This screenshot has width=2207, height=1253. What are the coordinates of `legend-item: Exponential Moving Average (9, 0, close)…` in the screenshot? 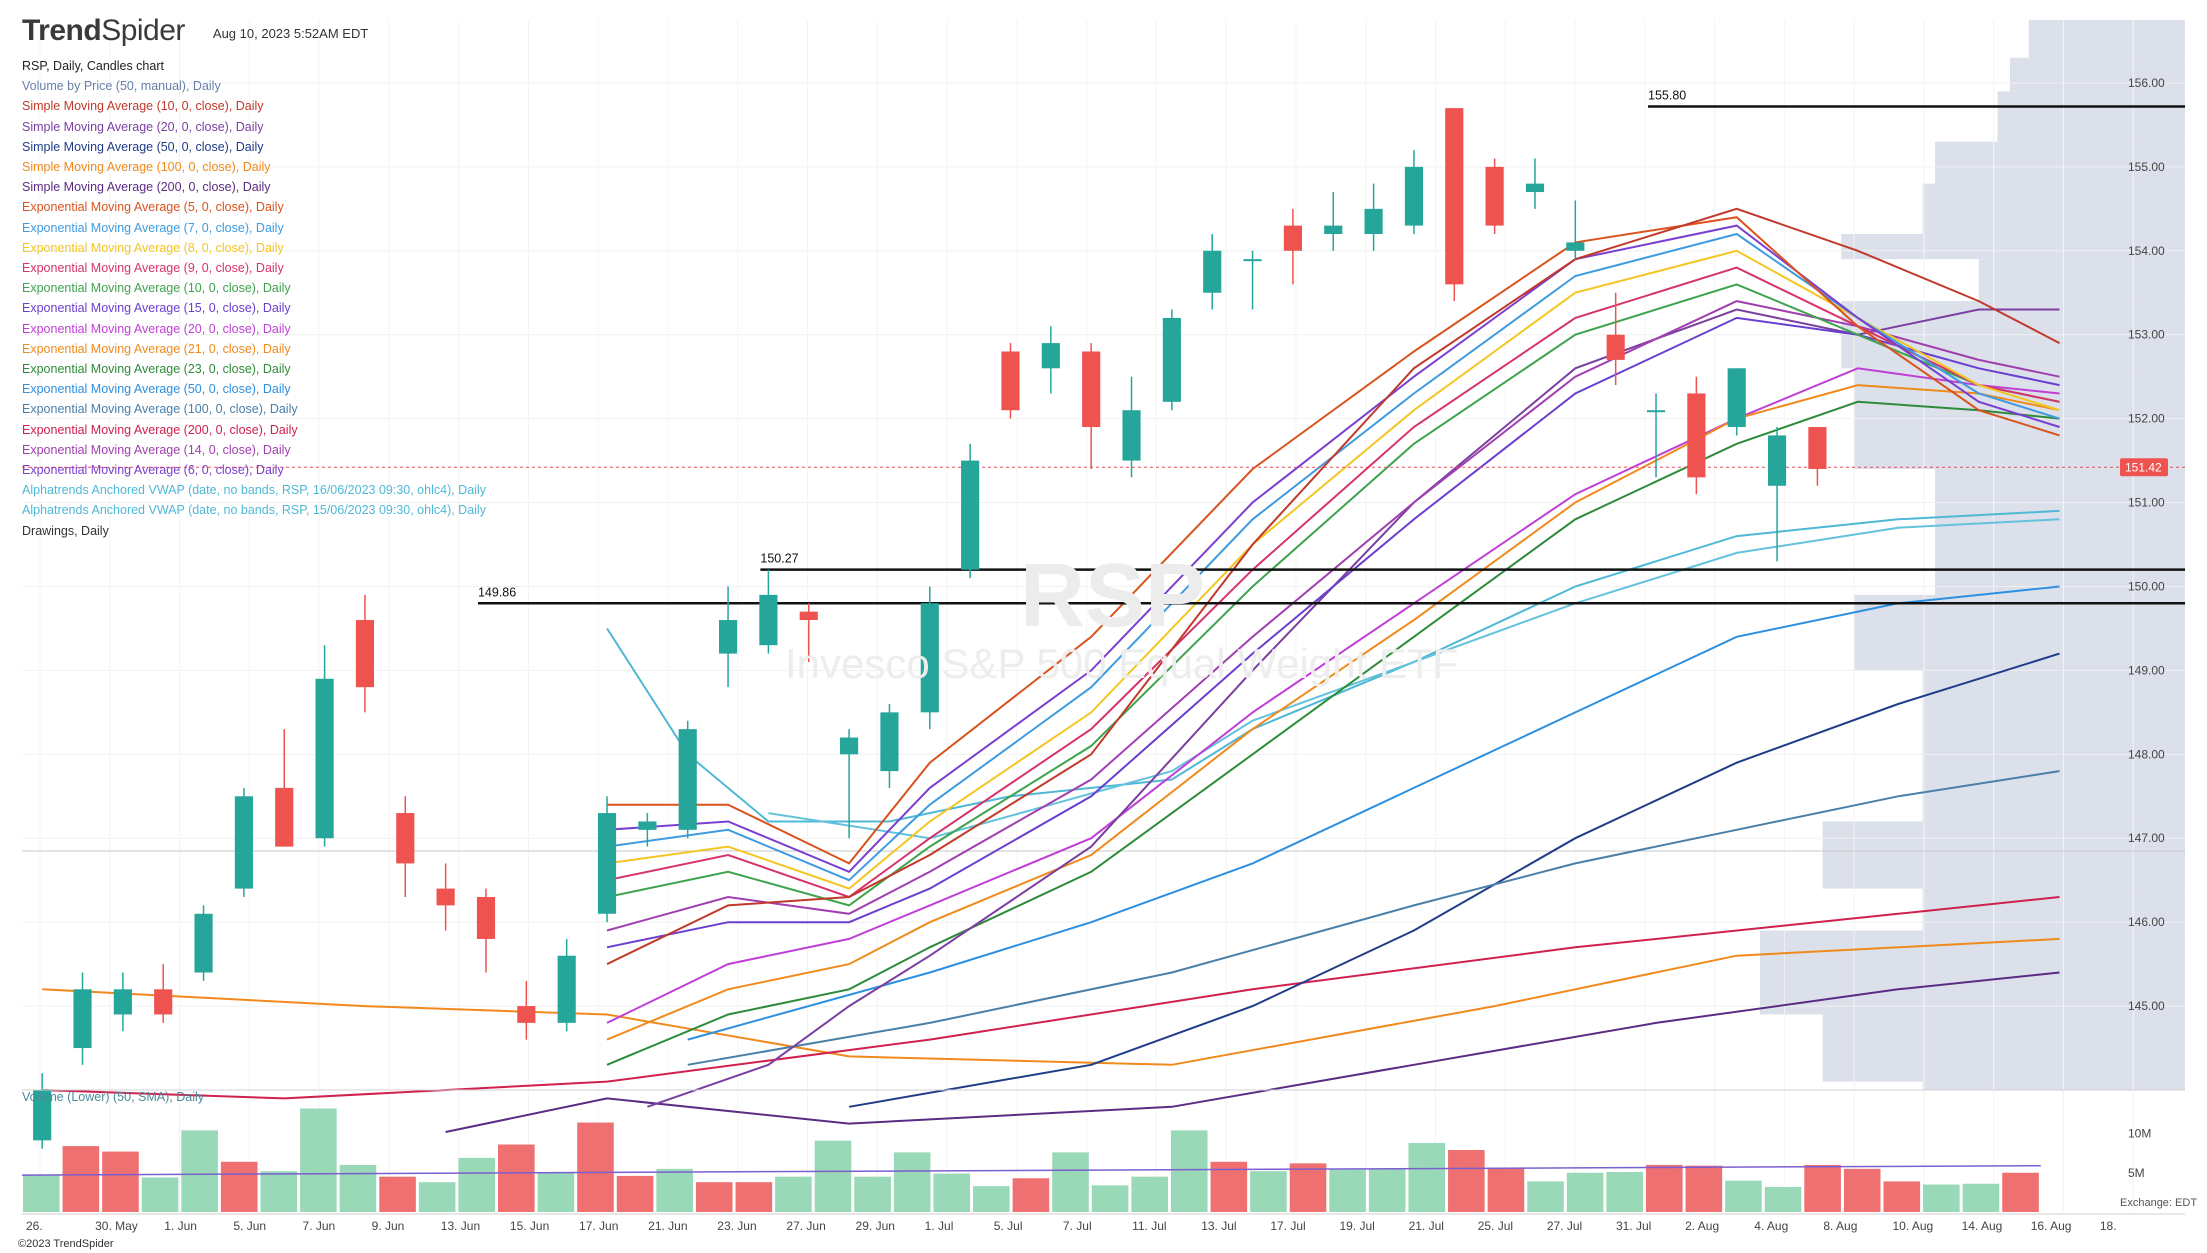 It's located at (153, 268).